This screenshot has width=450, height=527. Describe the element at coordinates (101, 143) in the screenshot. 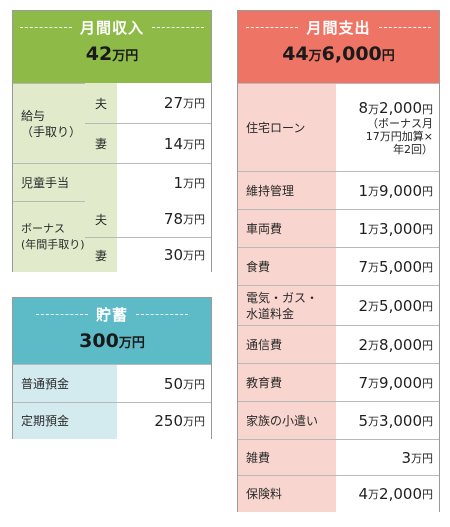

I see `salary-wife-label: 妻` at that location.